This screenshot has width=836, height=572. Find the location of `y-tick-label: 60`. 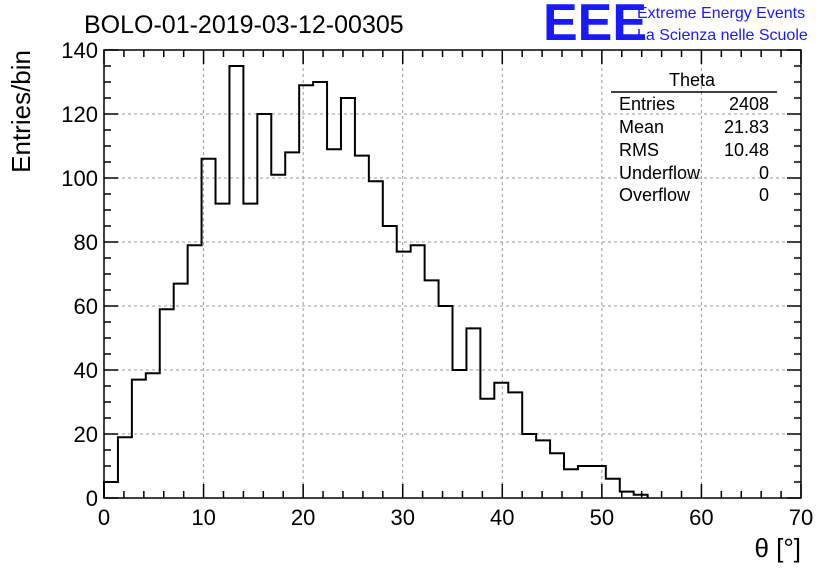

y-tick-label: 60 is located at coordinates (86, 306).